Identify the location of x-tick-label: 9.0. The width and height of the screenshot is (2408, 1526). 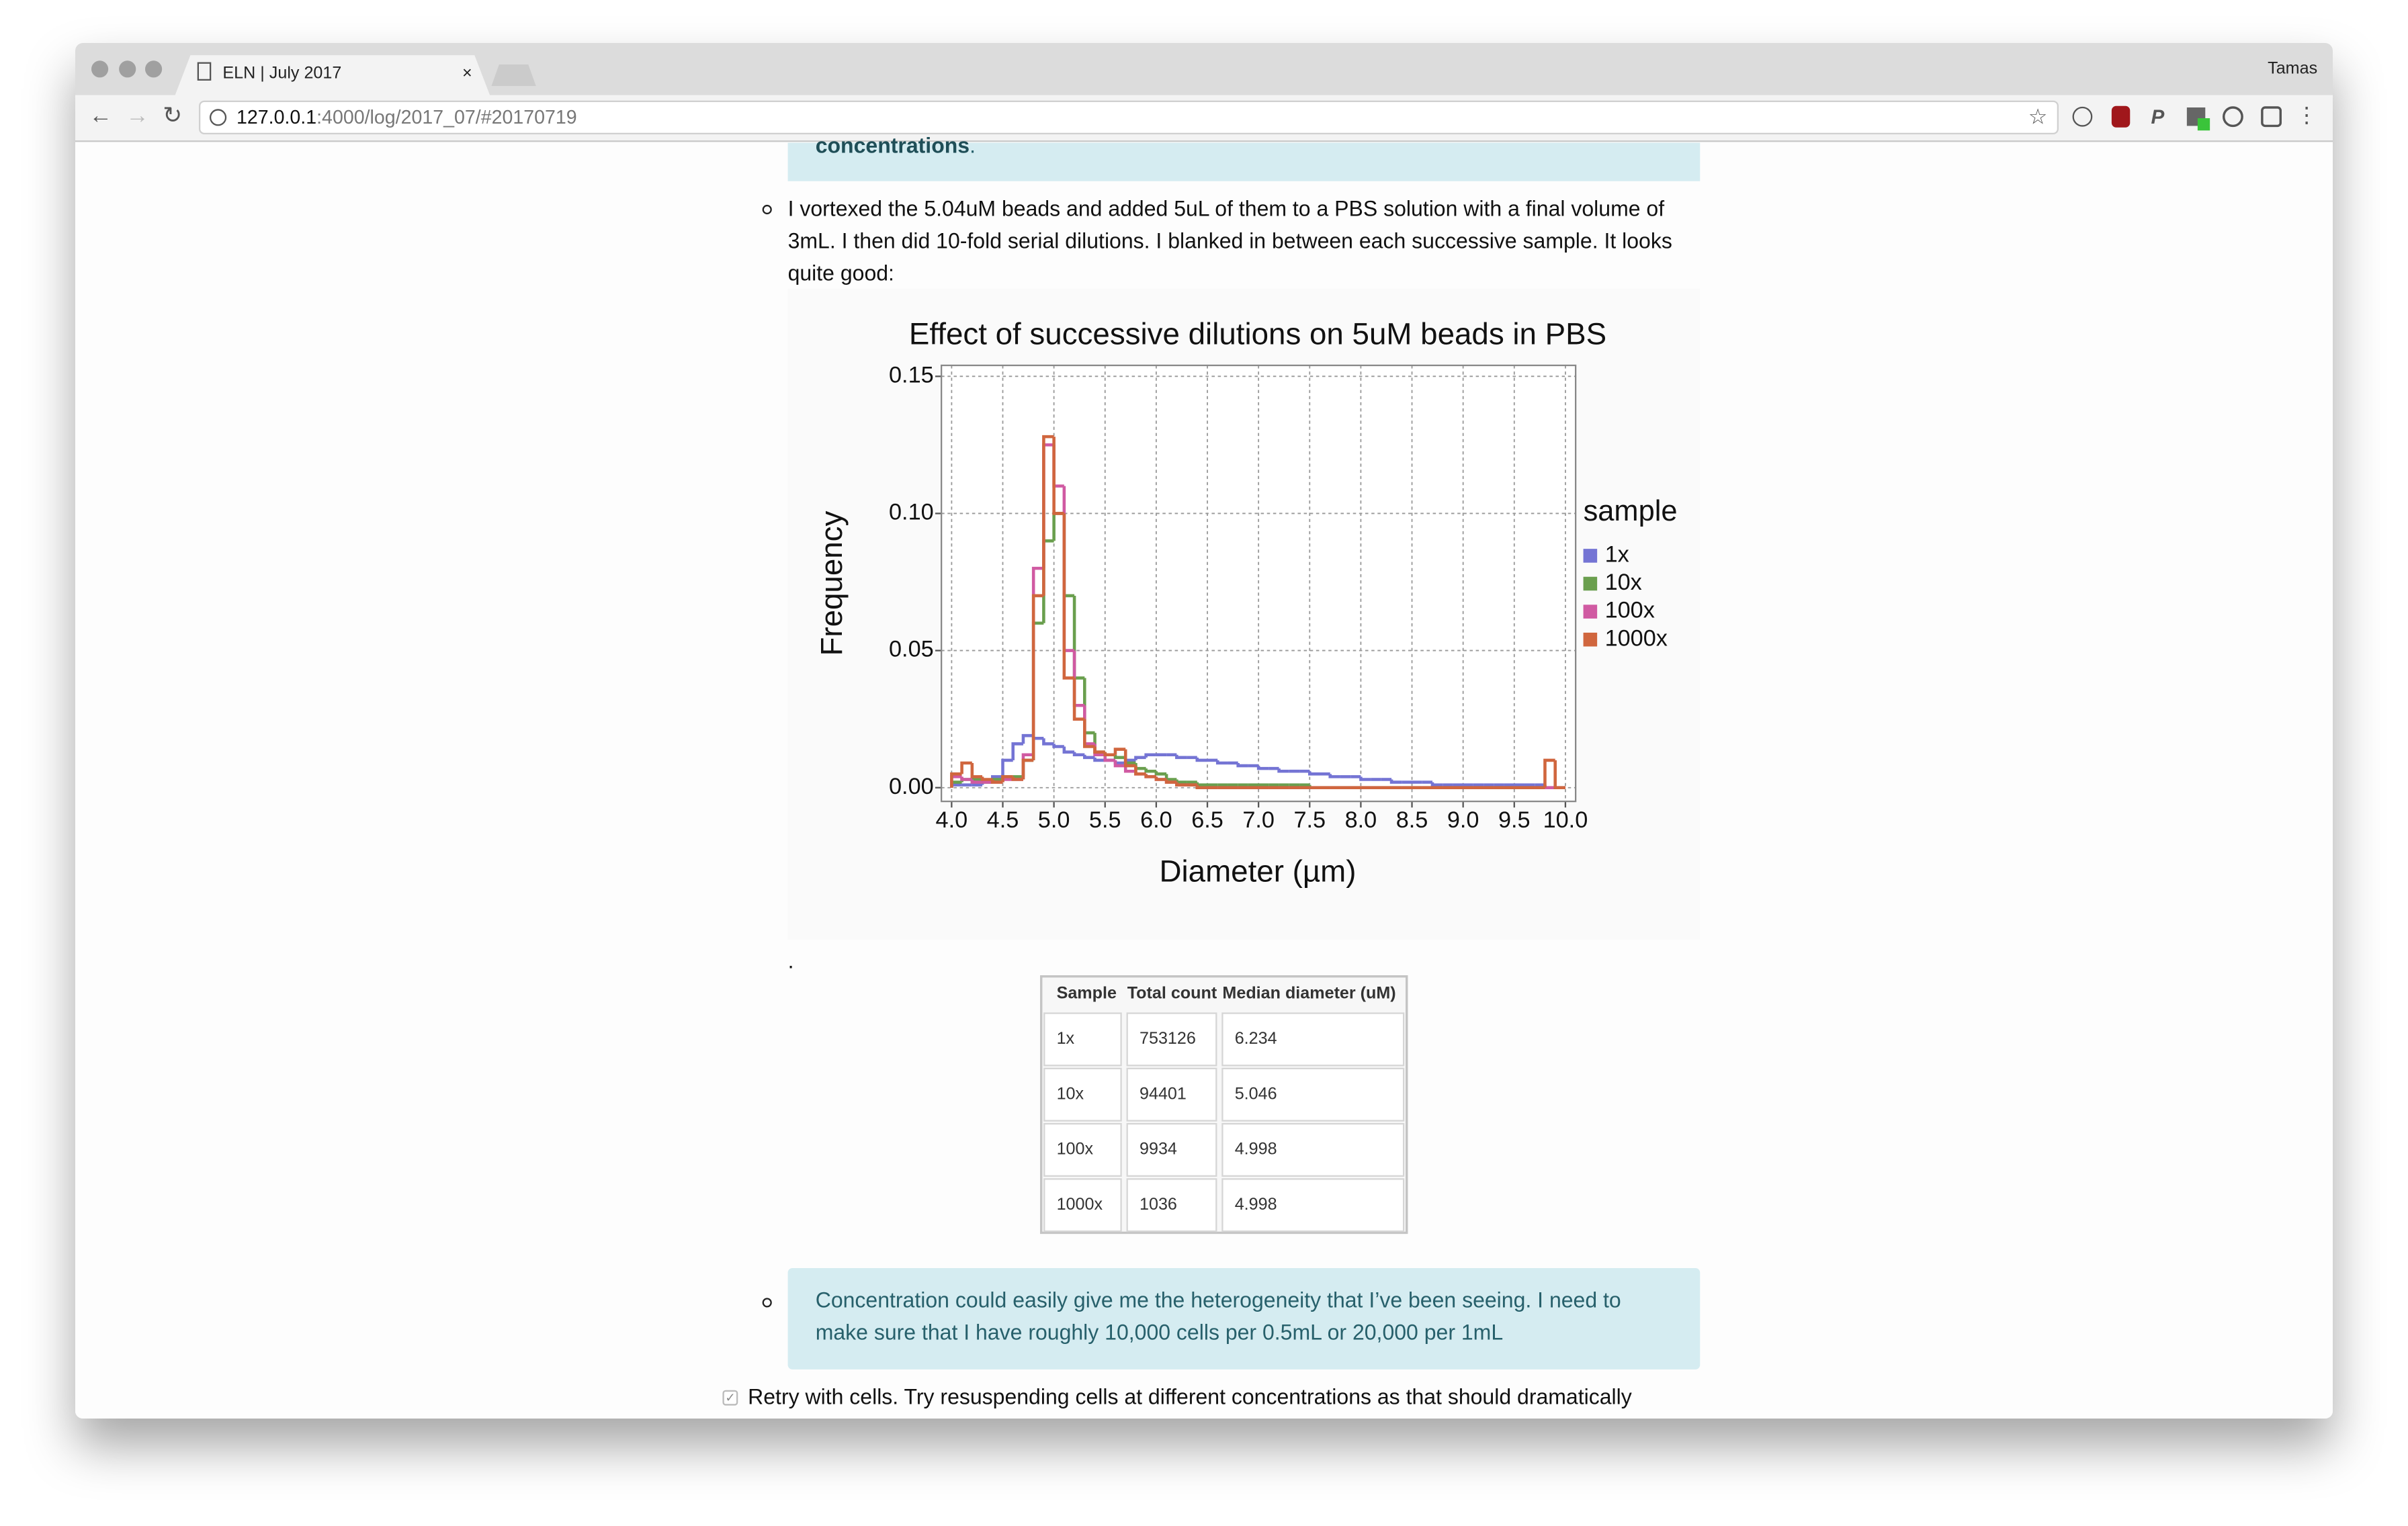
(1463, 820).